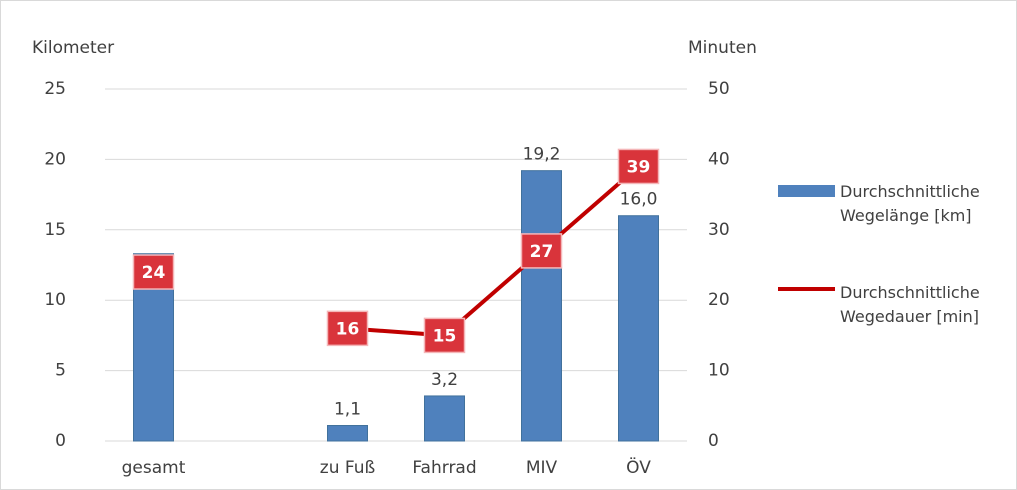  I want to click on y-tick-label: 10, so click(55, 300).